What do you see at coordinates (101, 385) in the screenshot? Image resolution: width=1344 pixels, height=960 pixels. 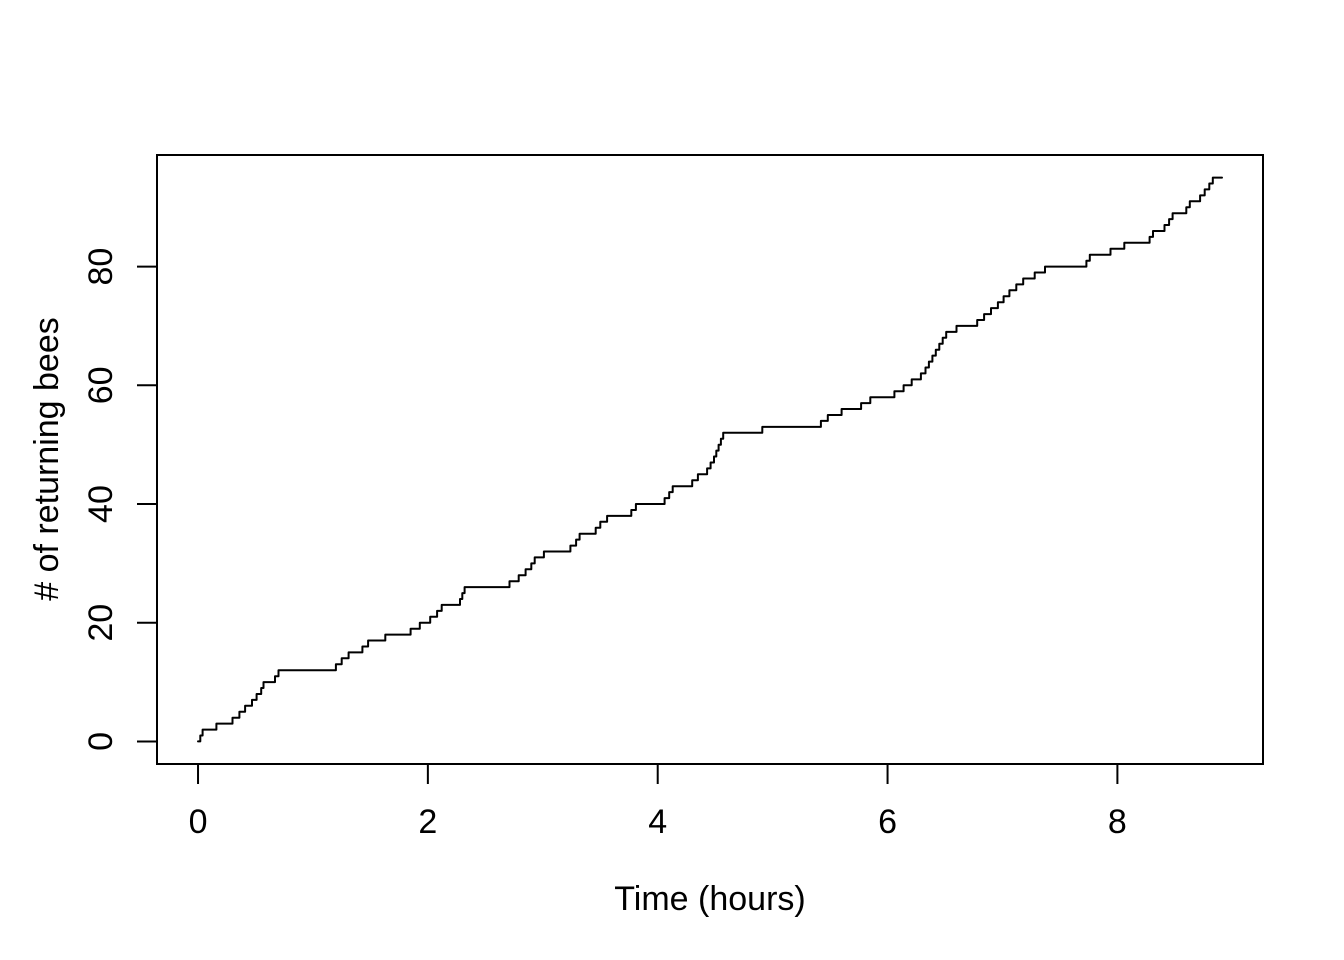 I see `y-tick-label: 60` at bounding box center [101, 385].